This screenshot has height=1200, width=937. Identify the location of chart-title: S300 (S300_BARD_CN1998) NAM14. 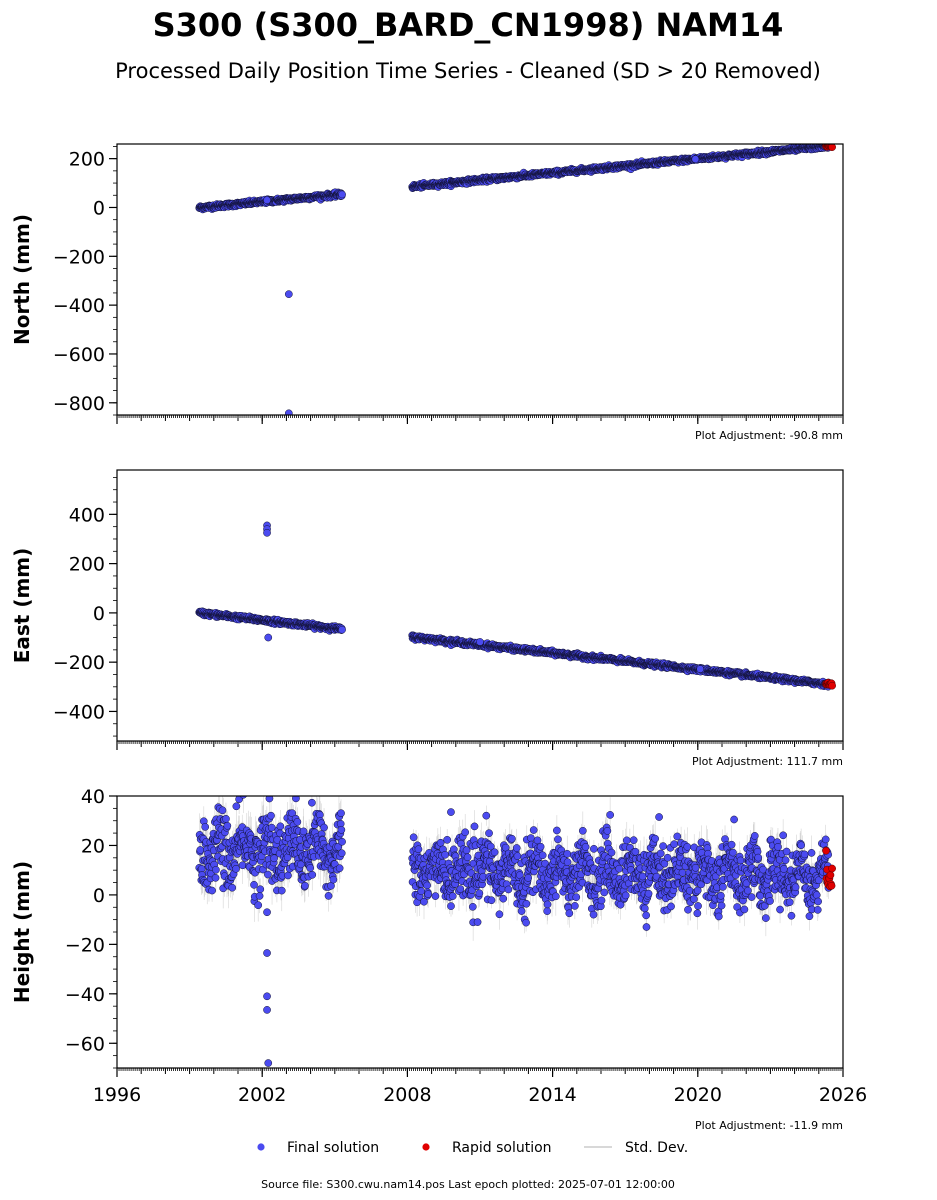
(468, 25).